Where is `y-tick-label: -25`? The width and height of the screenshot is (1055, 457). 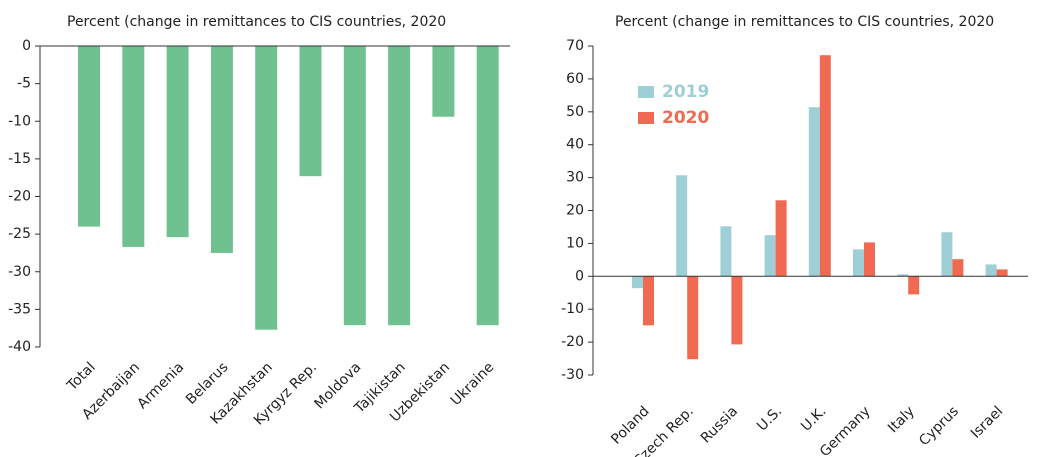 y-tick-label: -25 is located at coordinates (19, 234).